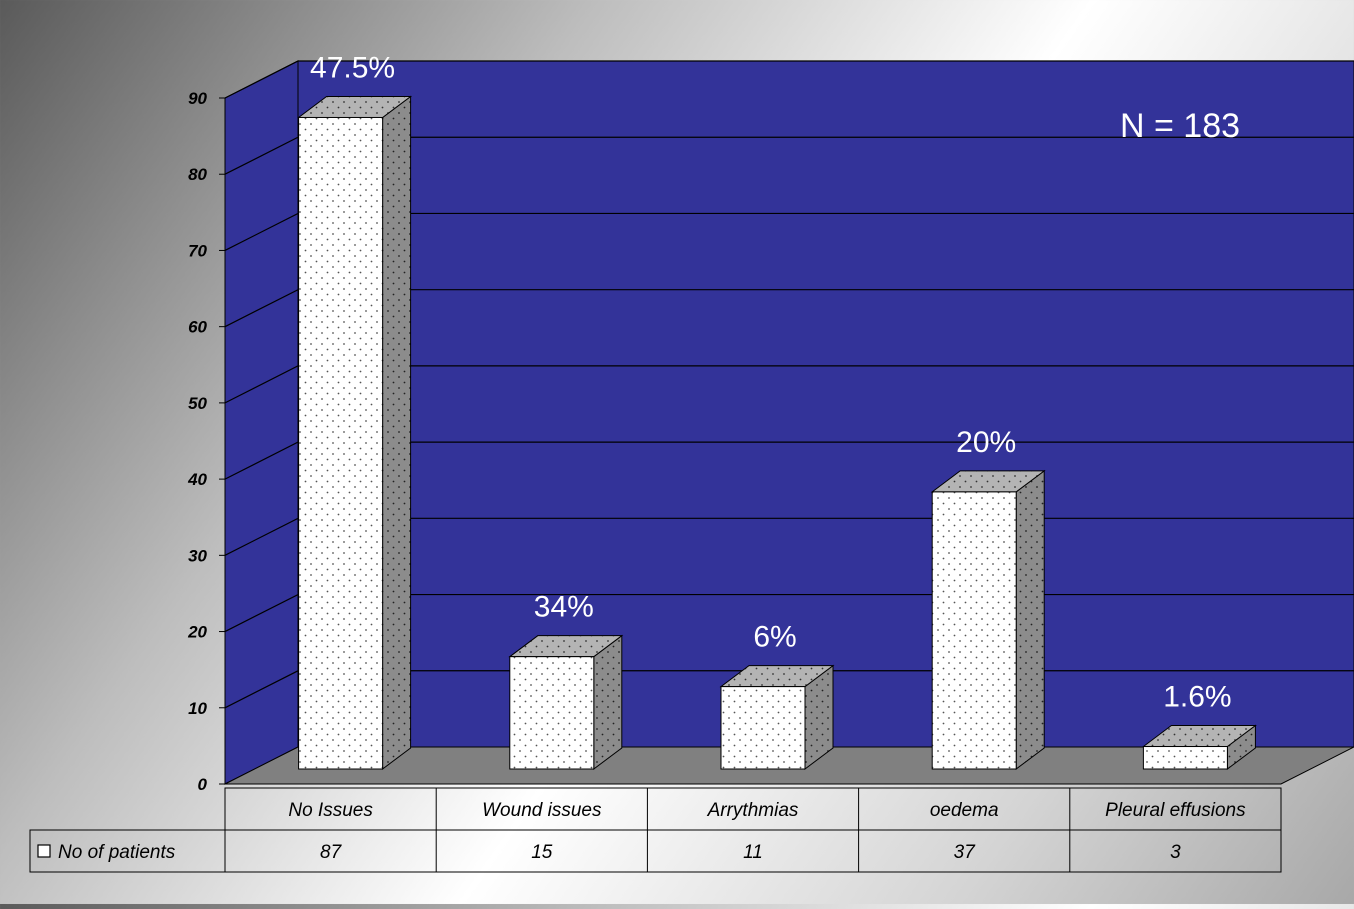 Image resolution: width=1354 pixels, height=909 pixels. What do you see at coordinates (564, 607) in the screenshot?
I see `bar-percent-label: 34%` at bounding box center [564, 607].